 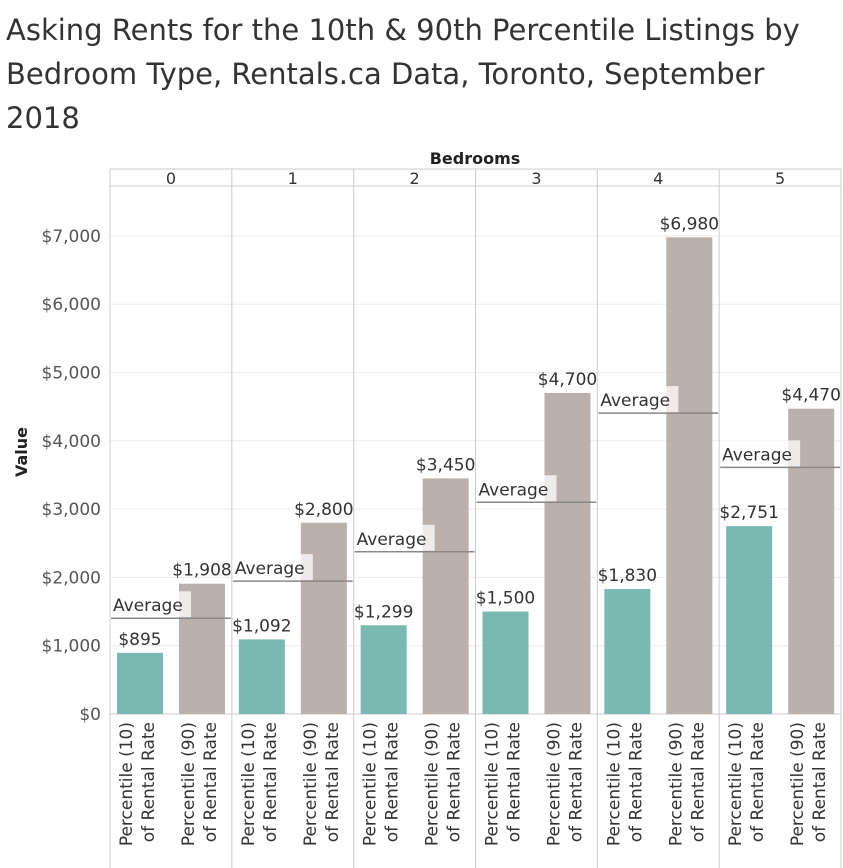 I want to click on bar-value-label: $4,700, so click(x=567, y=380).